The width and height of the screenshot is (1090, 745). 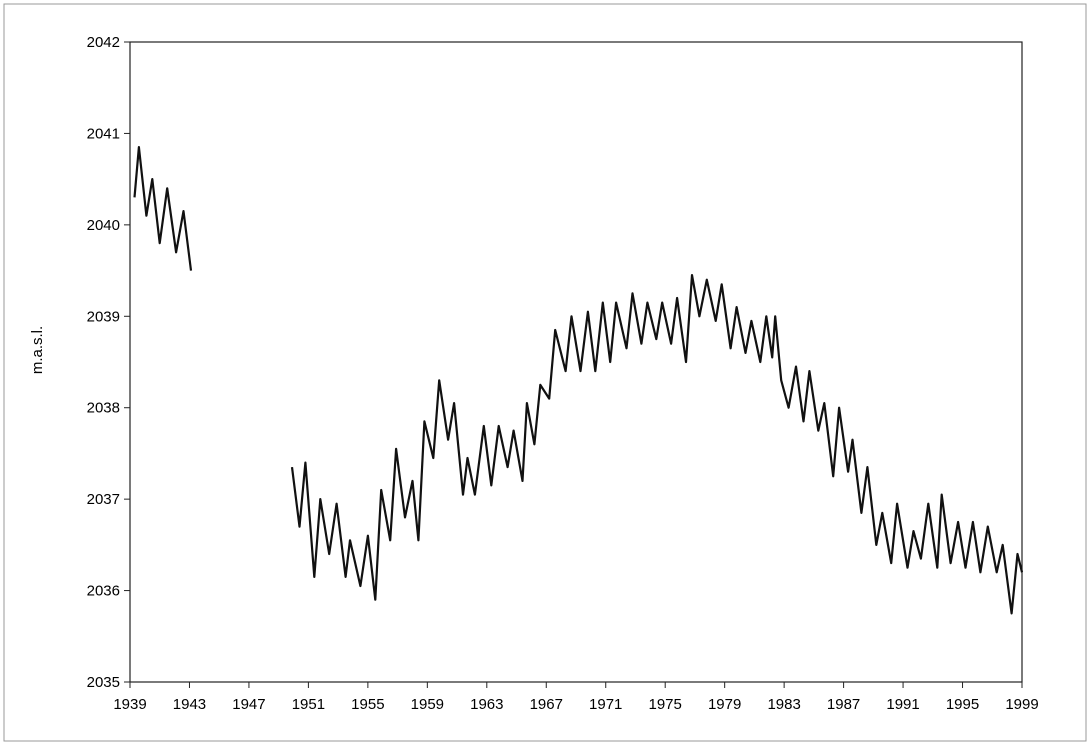 What do you see at coordinates (1021, 704) in the screenshot?
I see `x-tick-label: 1999` at bounding box center [1021, 704].